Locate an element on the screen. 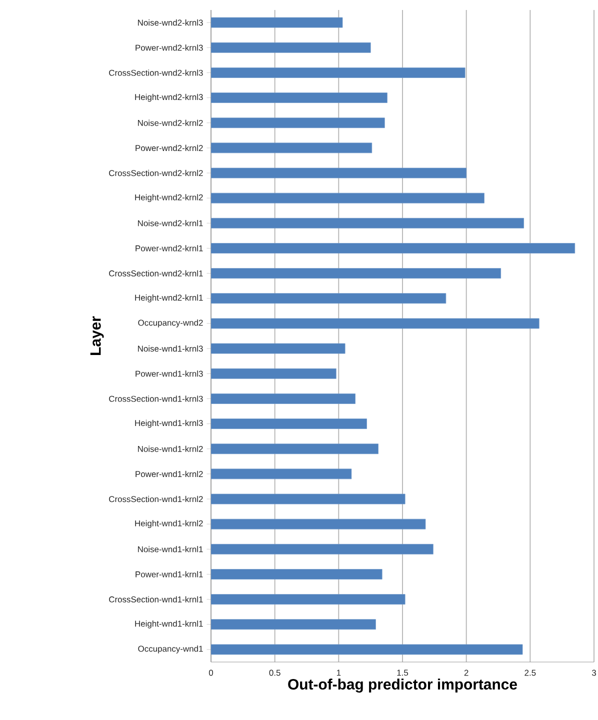 The width and height of the screenshot is (598, 720). y-tick-label: CrossSection-wnd2-krnl2 is located at coordinates (156, 173).